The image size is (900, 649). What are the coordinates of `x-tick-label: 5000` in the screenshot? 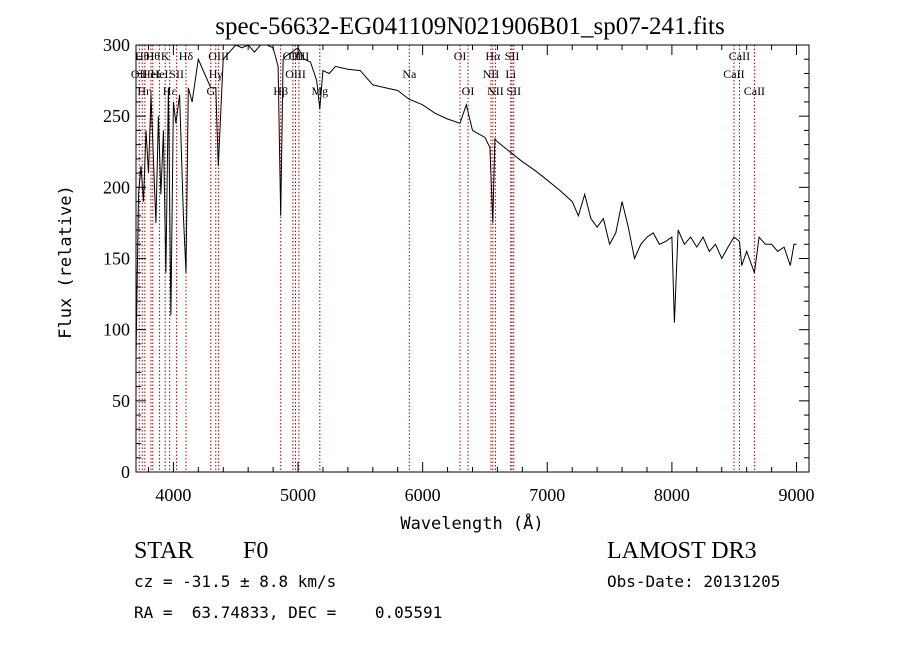 It's located at (298, 495).